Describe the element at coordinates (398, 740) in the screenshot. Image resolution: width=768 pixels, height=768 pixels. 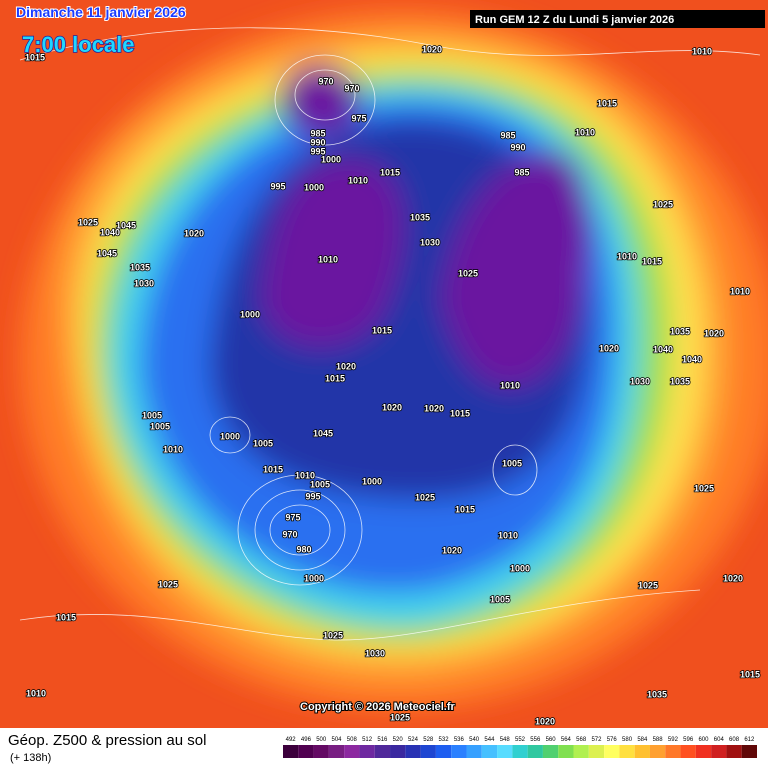
I see `legend-level: 520` at that location.